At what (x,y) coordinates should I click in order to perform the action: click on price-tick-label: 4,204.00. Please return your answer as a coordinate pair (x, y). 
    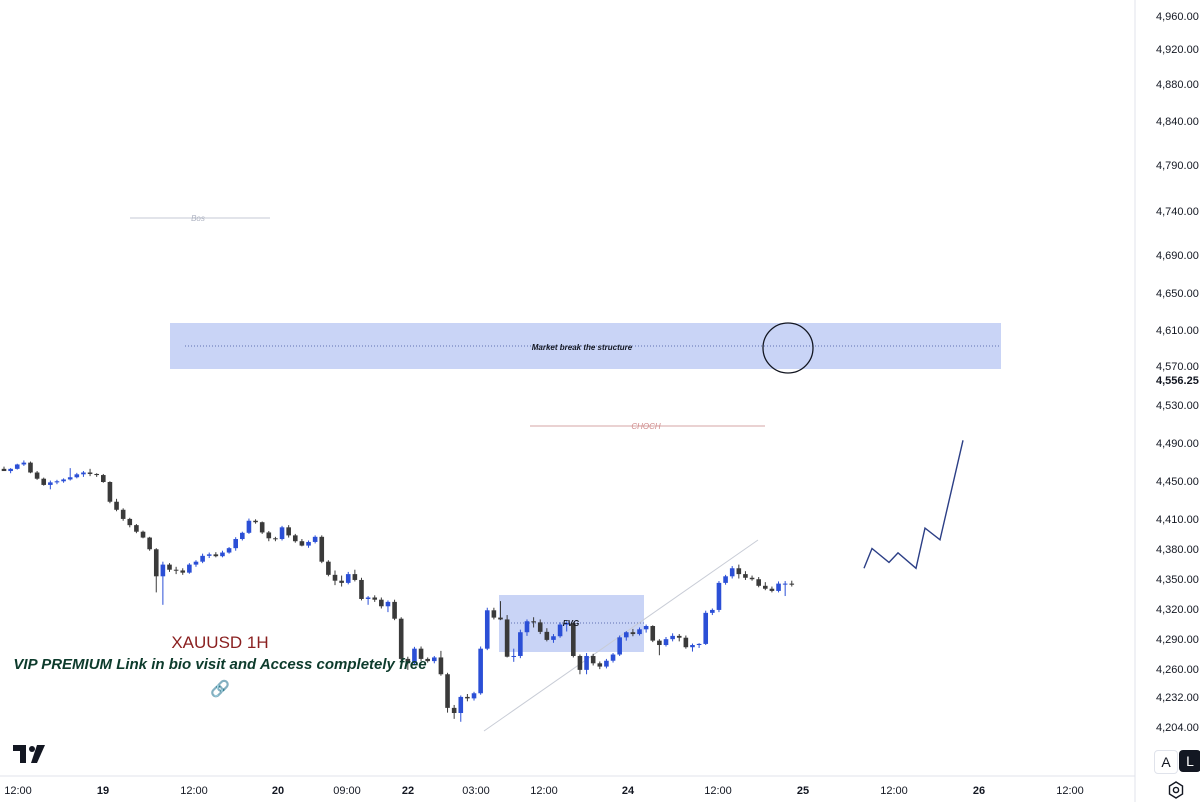
    Looking at the image, I should click on (1177, 728).